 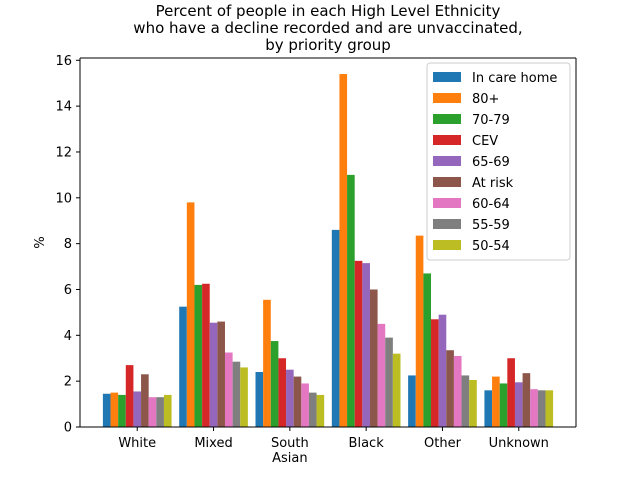 What do you see at coordinates (493, 183) in the screenshot?
I see `legend-label: At risk` at bounding box center [493, 183].